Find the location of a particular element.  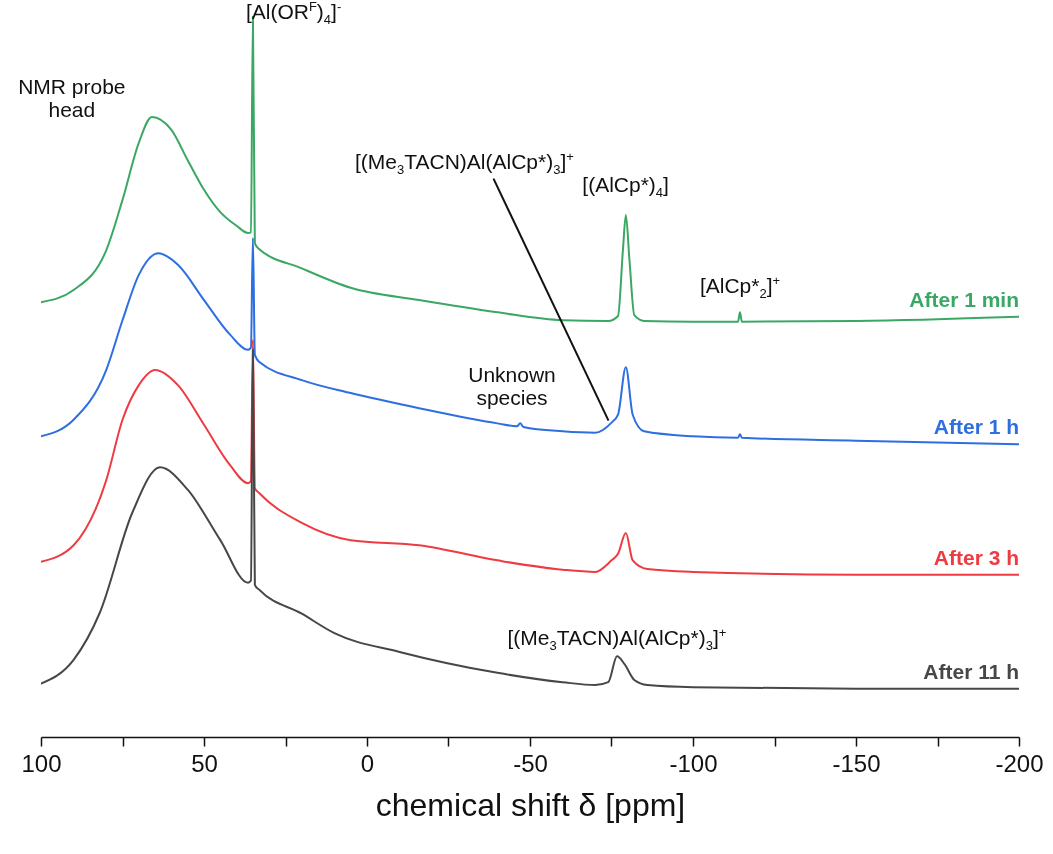

x-axis-title: chemical shift δ [ppm] is located at coordinates (530, 804).